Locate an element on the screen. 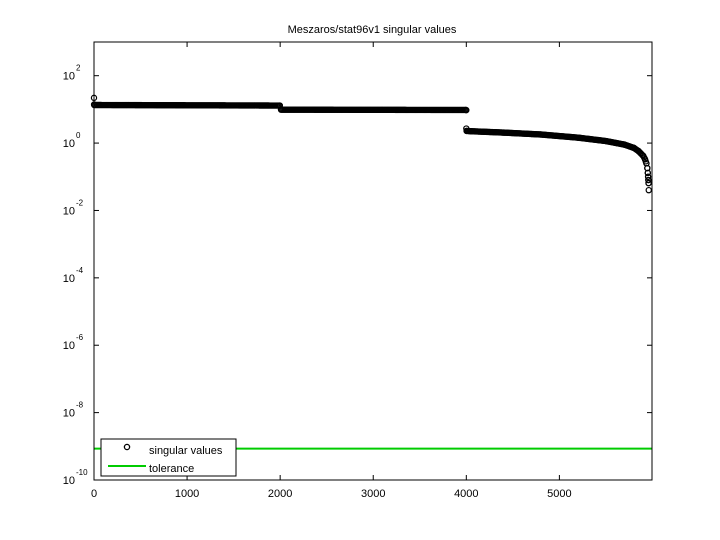  y-tick-exponent: -4 is located at coordinates (80, 270).